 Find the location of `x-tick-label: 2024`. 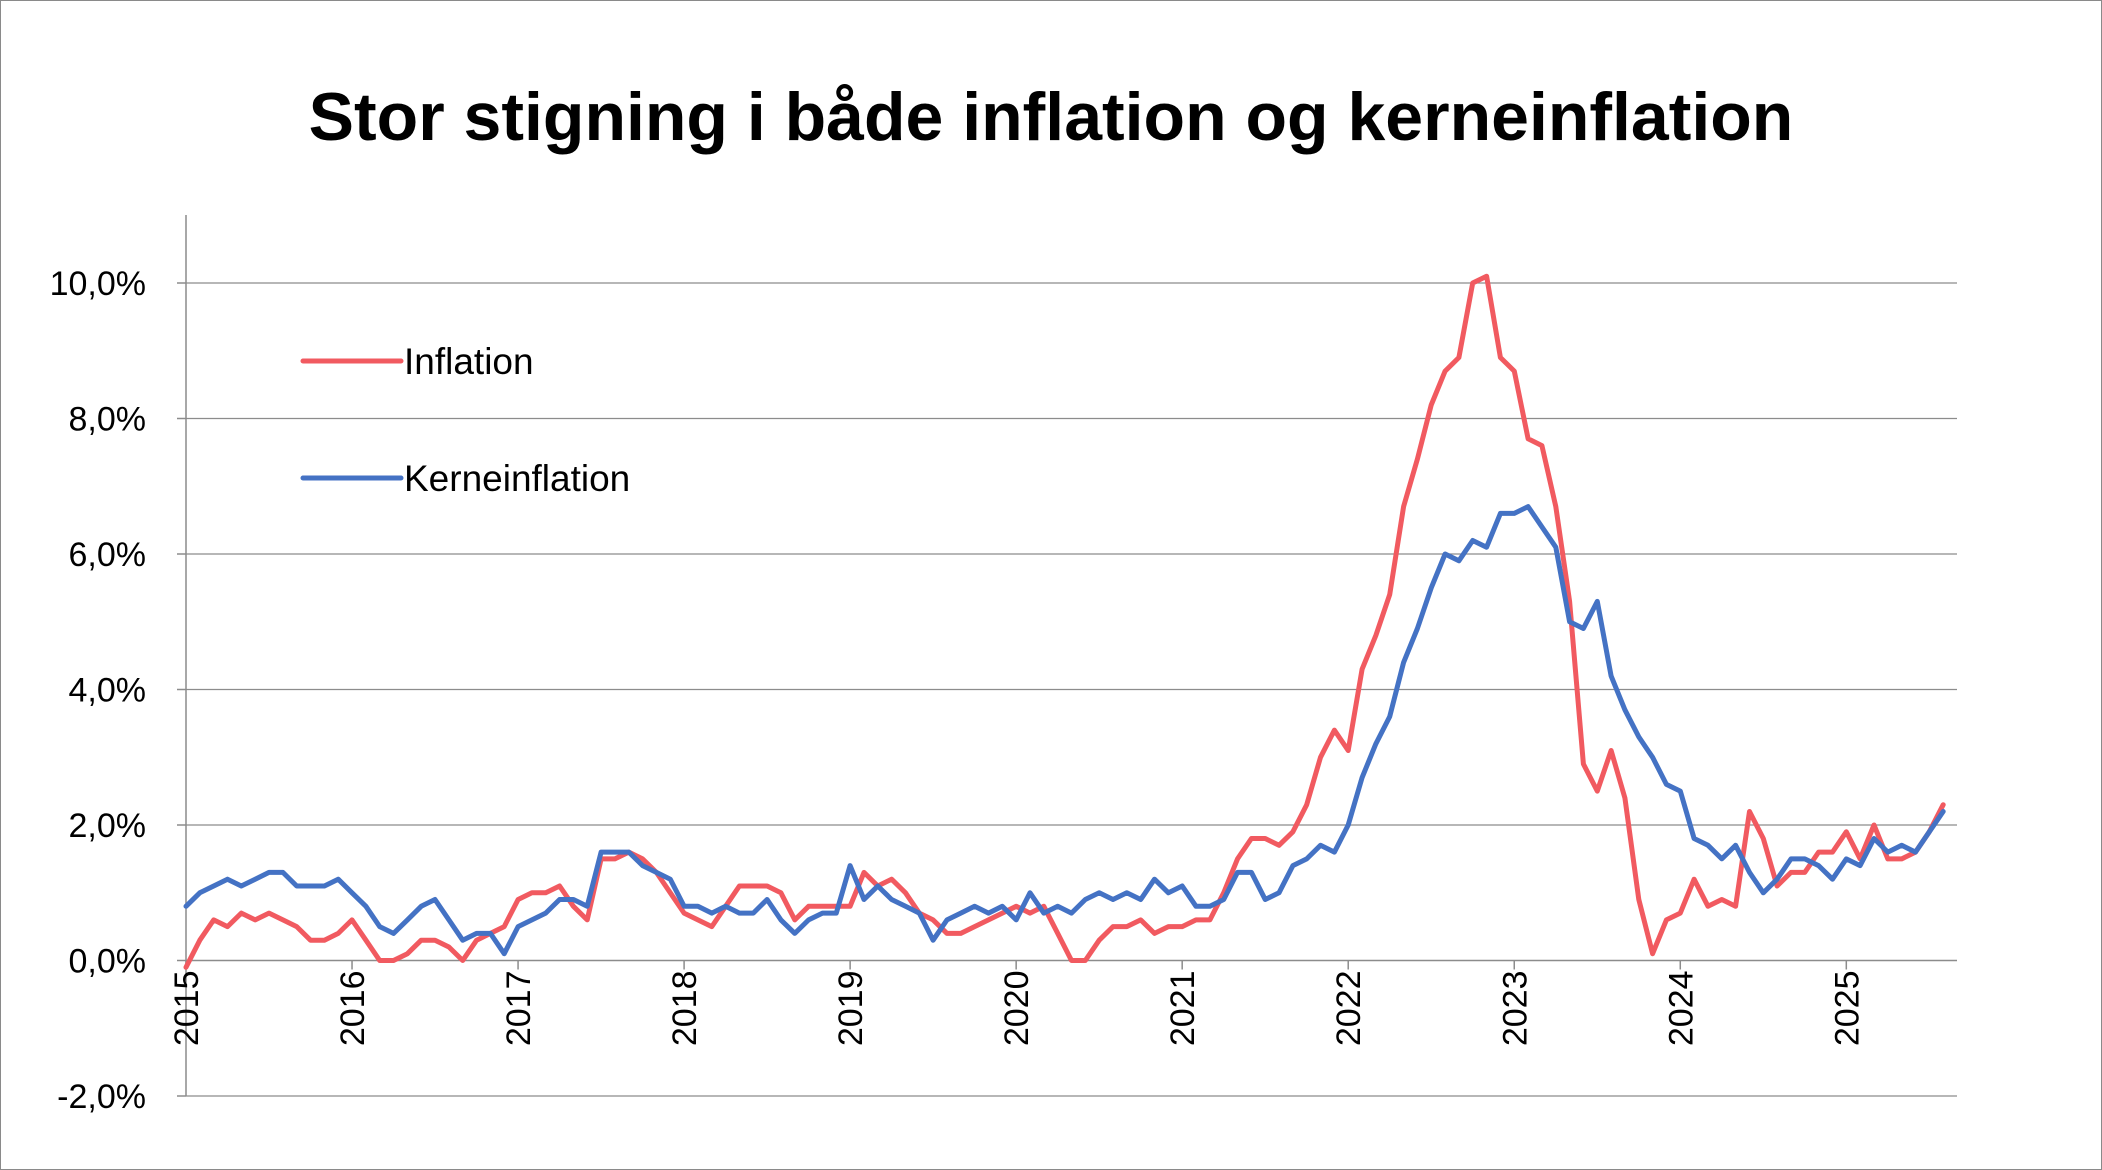

x-tick-label: 2024 is located at coordinates (1681, 1009).